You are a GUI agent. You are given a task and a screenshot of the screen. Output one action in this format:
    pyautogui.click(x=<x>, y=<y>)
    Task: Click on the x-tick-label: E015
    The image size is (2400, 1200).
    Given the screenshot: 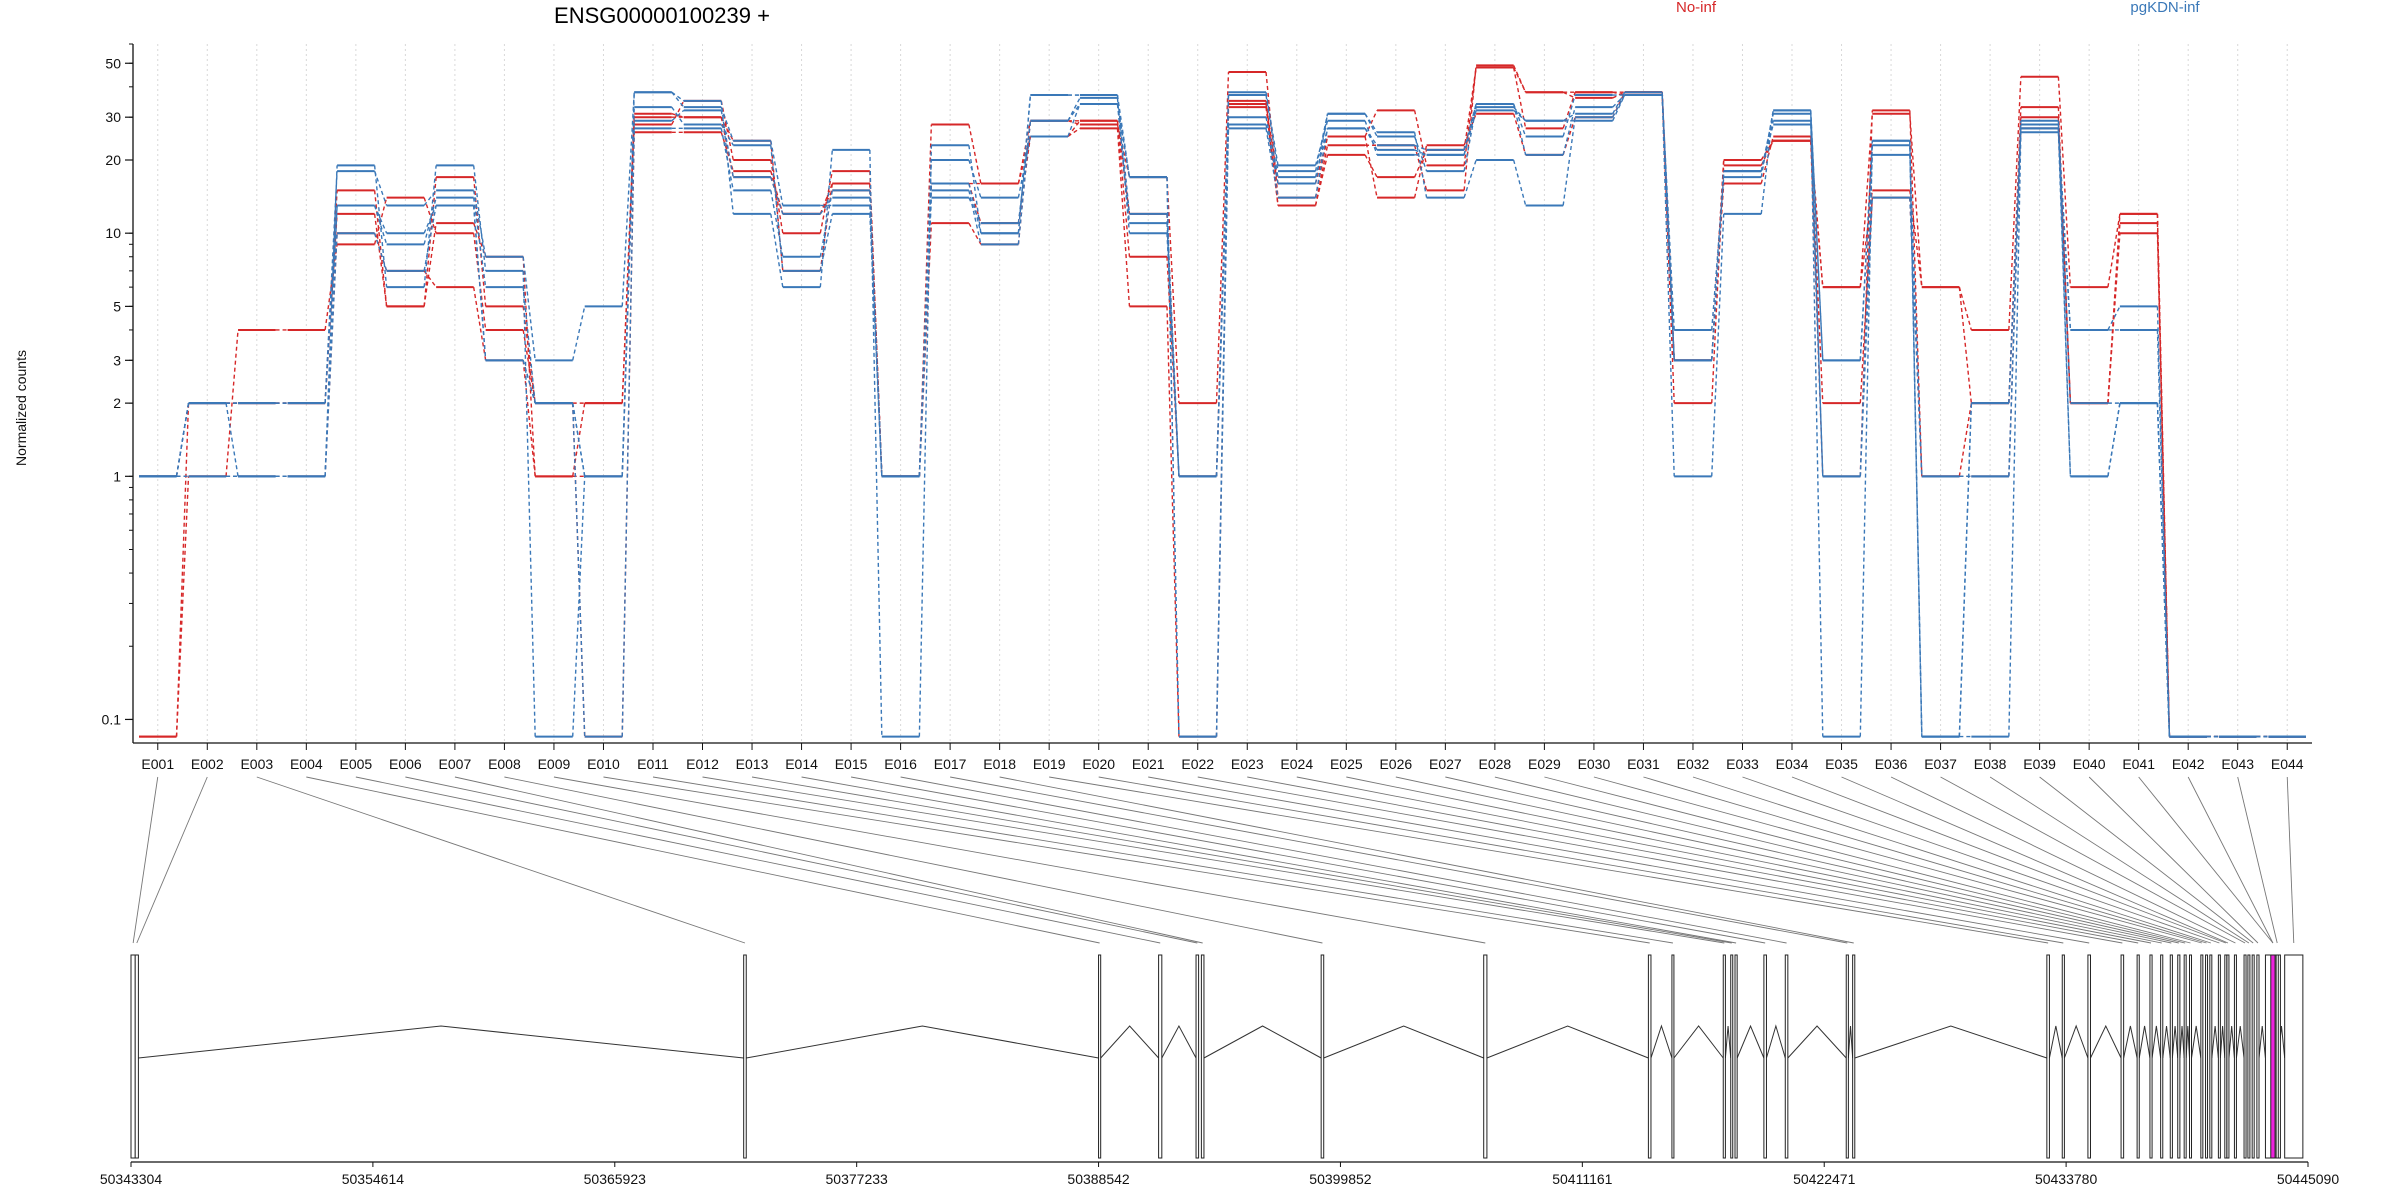 What is the action you would take?
    pyautogui.click(x=851, y=764)
    